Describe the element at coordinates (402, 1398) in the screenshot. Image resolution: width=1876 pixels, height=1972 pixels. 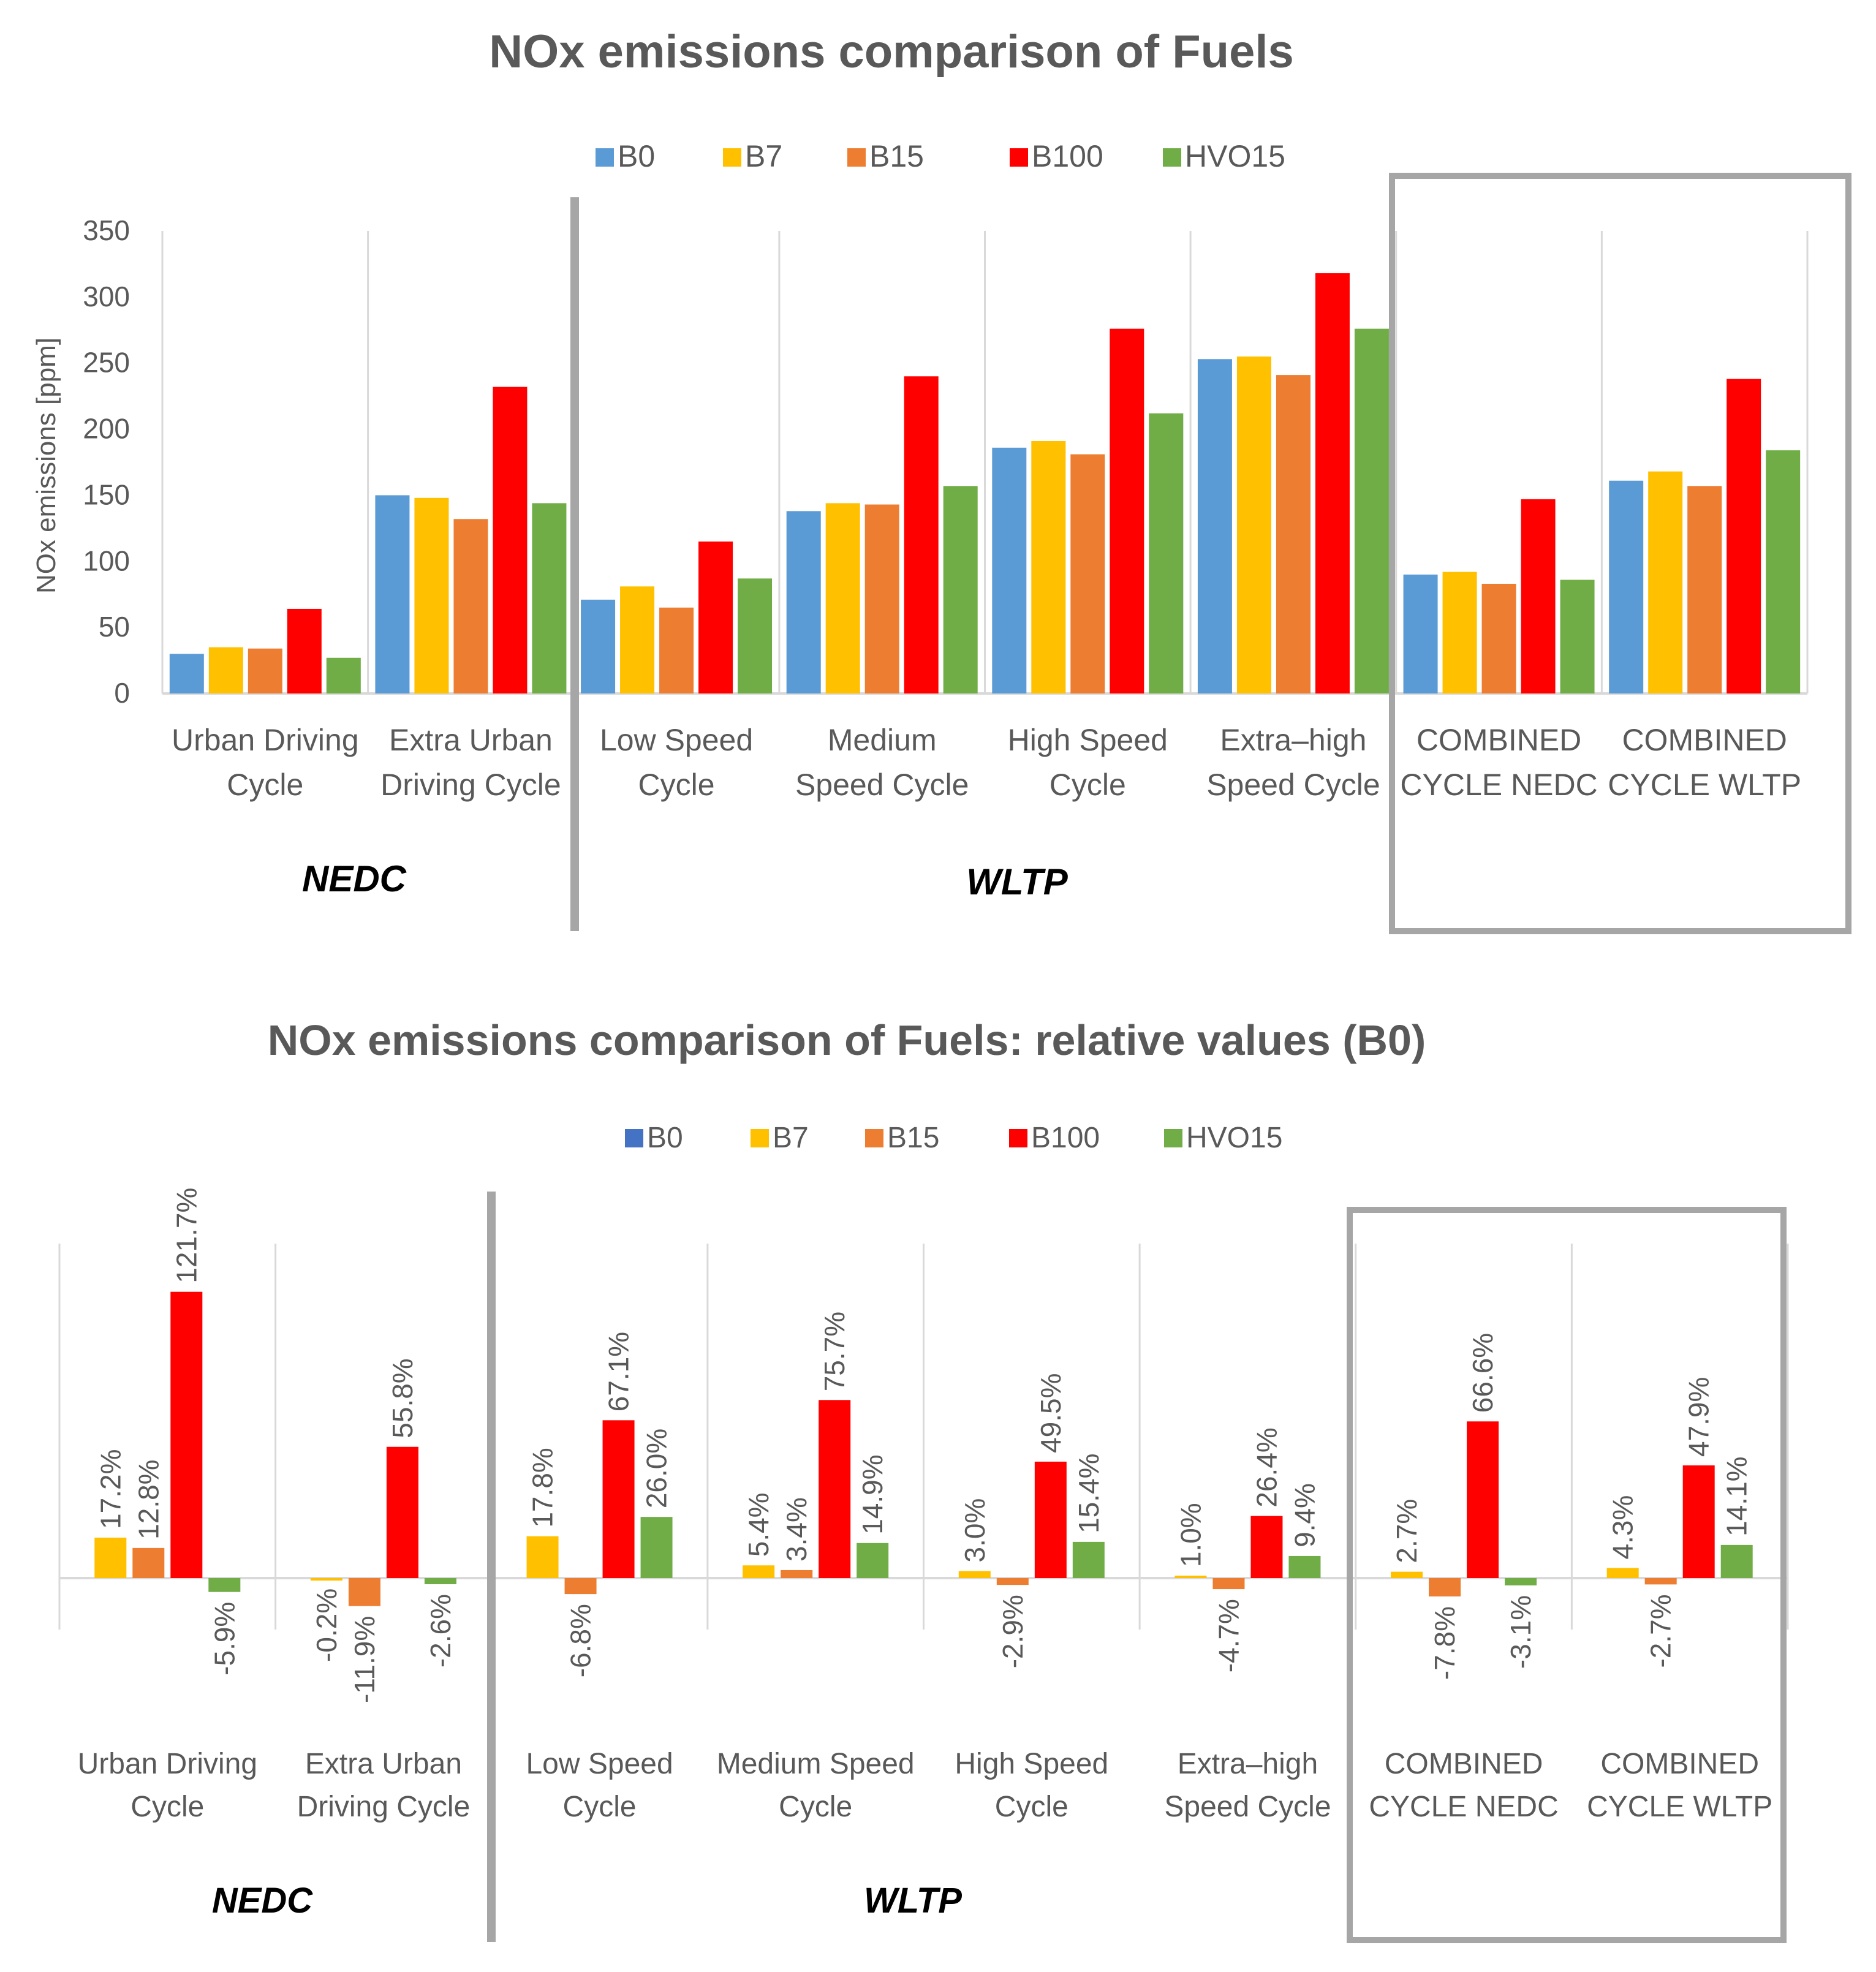
I see `data-label-b100: 55.8%` at that location.